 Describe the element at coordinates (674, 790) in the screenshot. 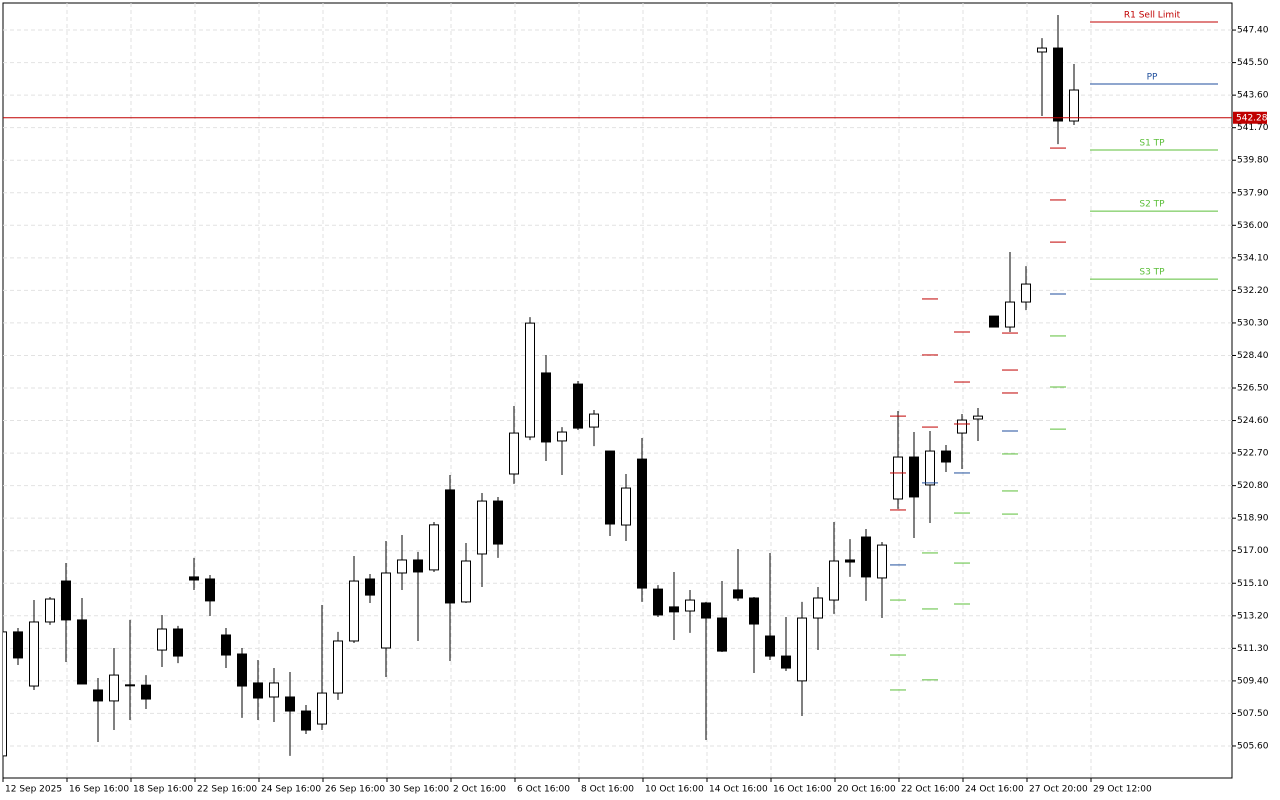

I see `x-tick-label: 10 Oct 16:00` at that location.